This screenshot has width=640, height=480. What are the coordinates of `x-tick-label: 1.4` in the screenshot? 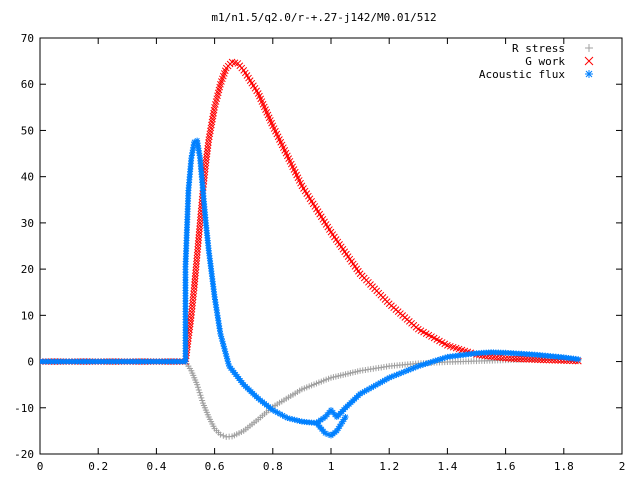 It's located at (447, 466).